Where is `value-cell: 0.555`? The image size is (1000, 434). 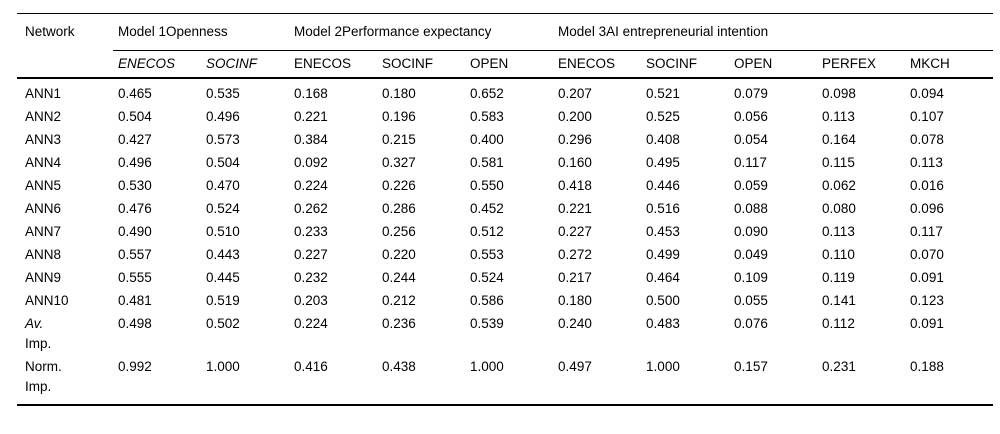 value-cell: 0.555 is located at coordinates (135, 277).